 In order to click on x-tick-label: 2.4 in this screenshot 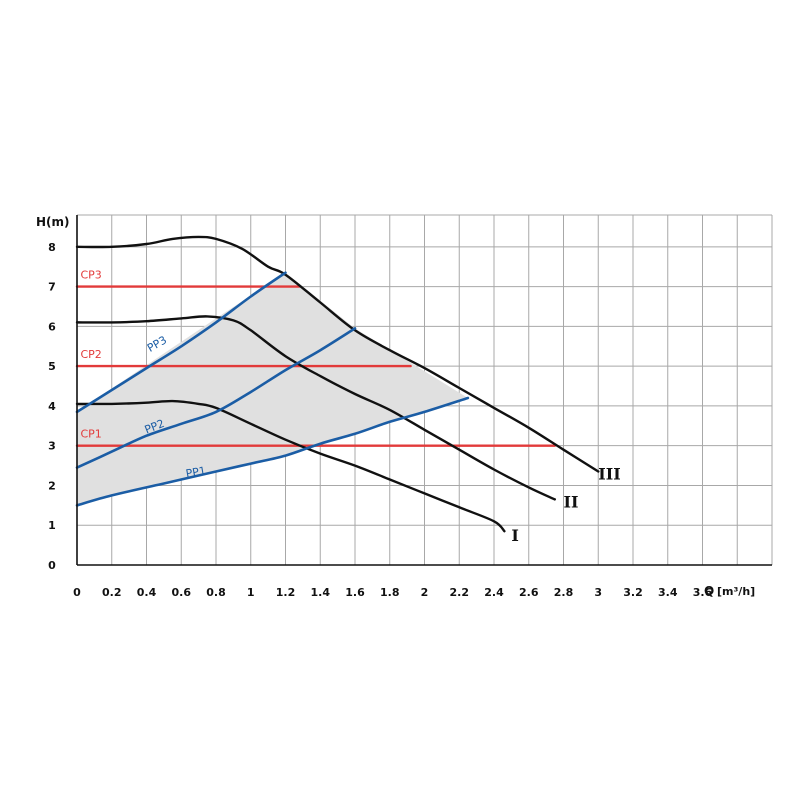, I will do `click(494, 592)`.